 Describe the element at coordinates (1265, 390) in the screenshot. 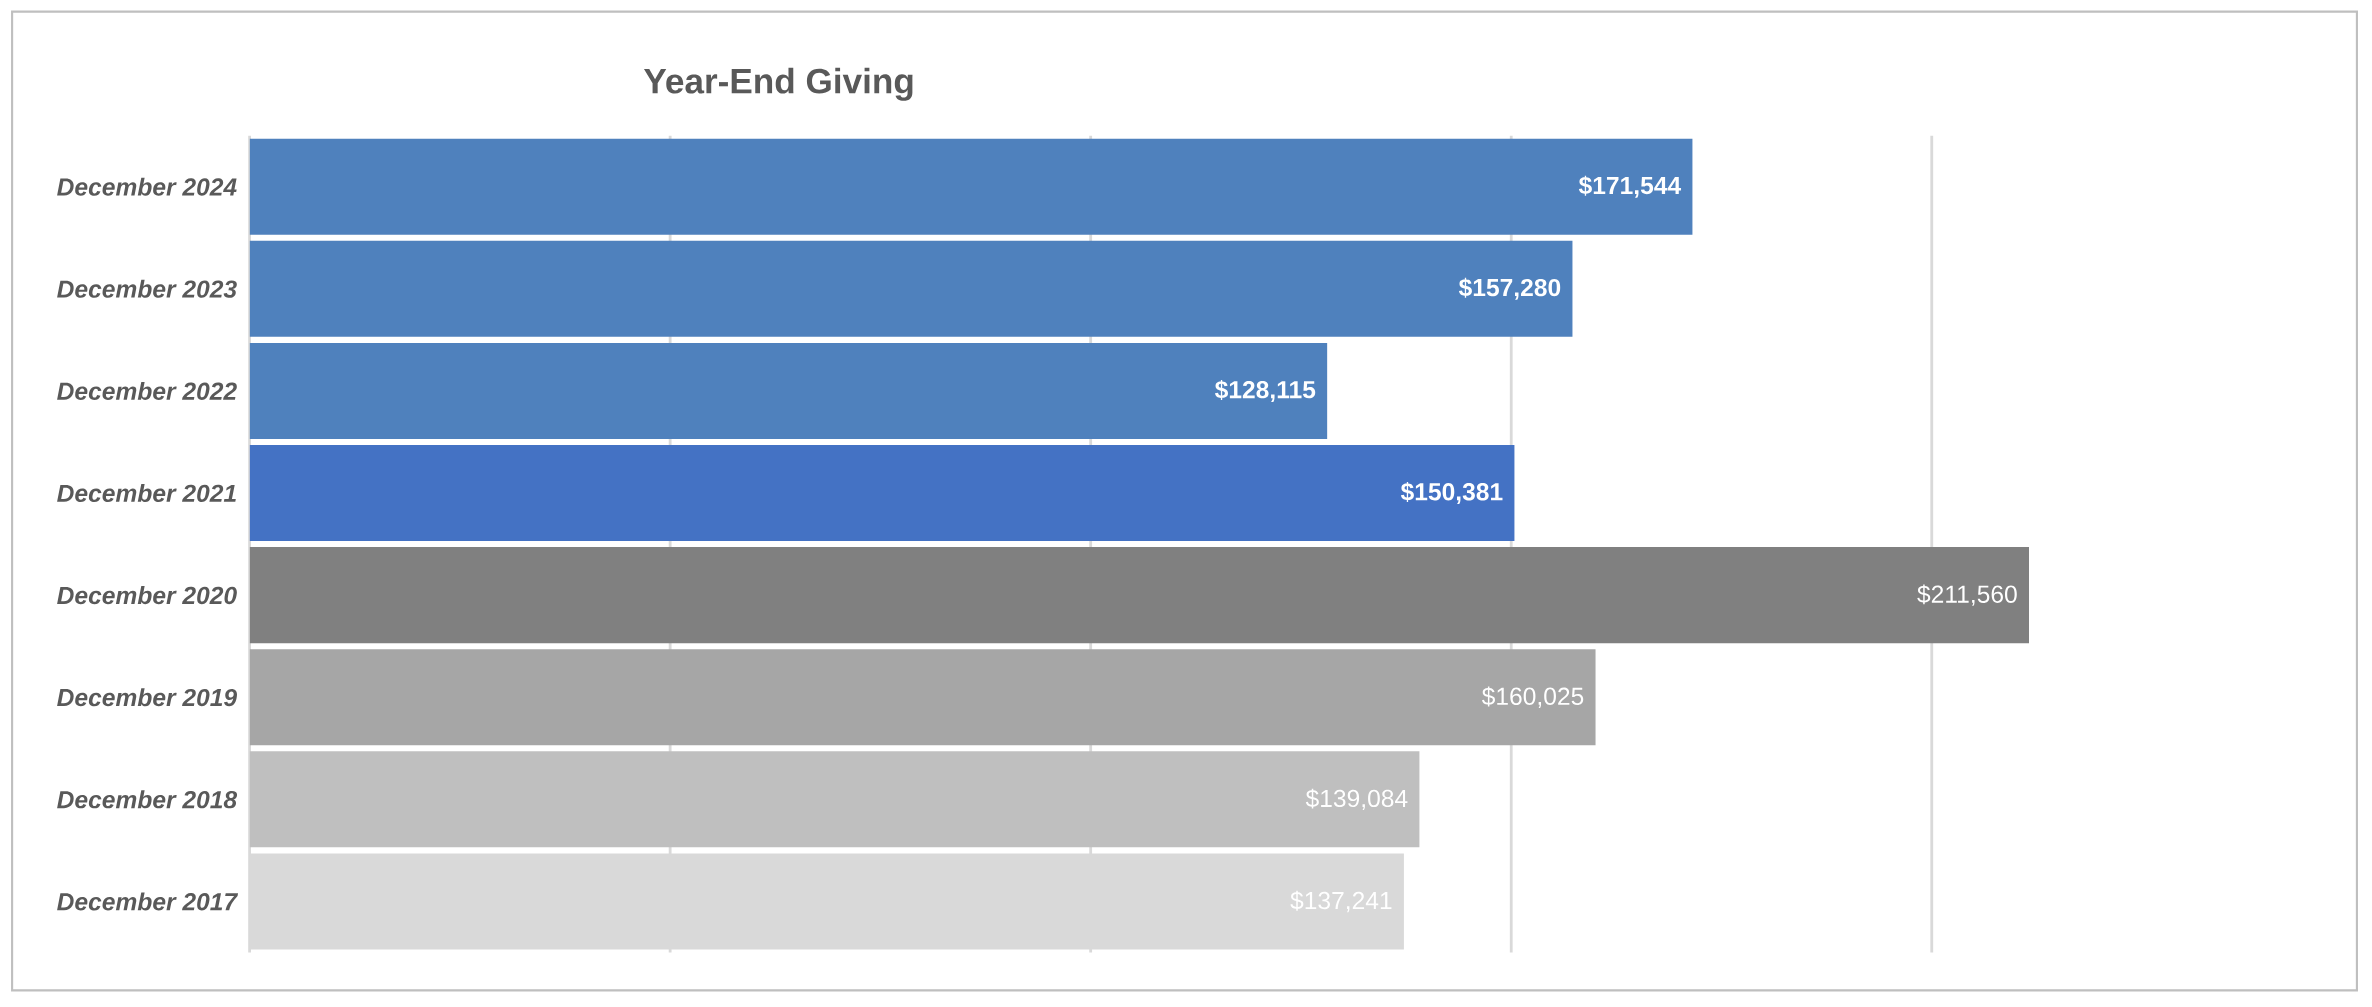

I see `data-label: $128,115` at that location.